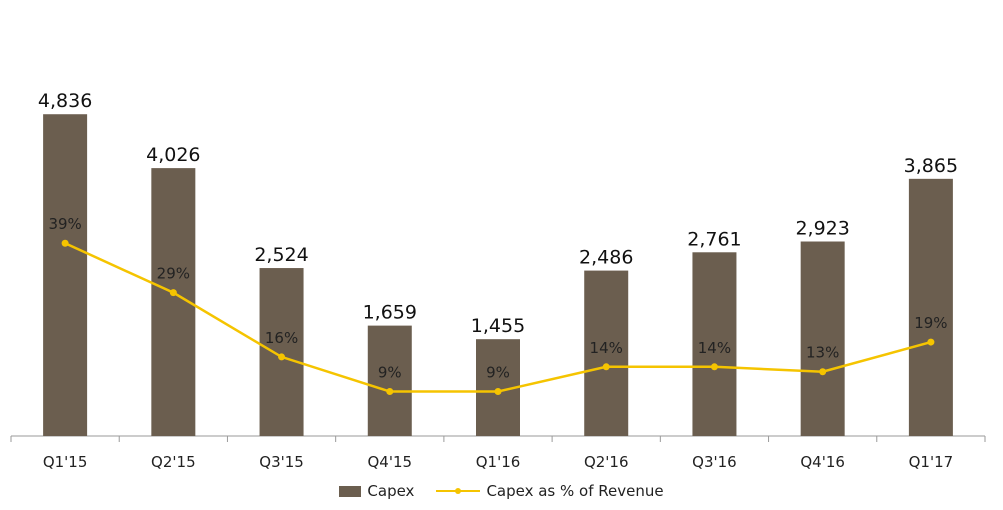 The image size is (1003, 510). What do you see at coordinates (822, 353) in the screenshot?
I see `capex-pct-data-label: 13%` at bounding box center [822, 353].